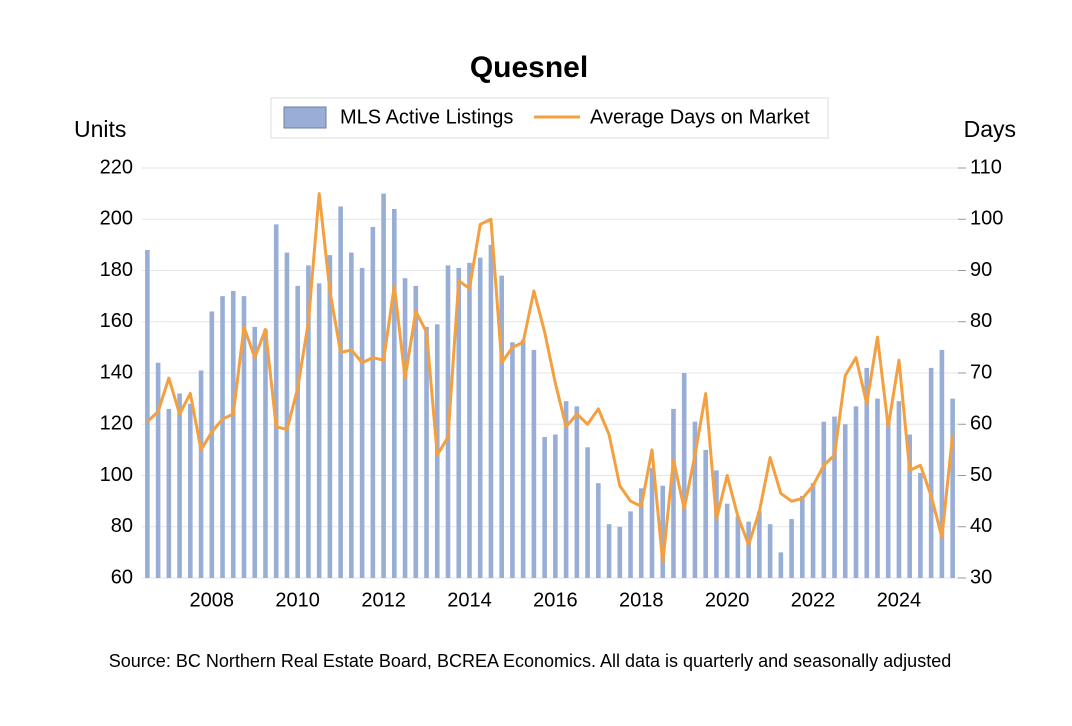 The width and height of the screenshot is (1072, 726). I want to click on y2-tick-label: 90, so click(981, 270).